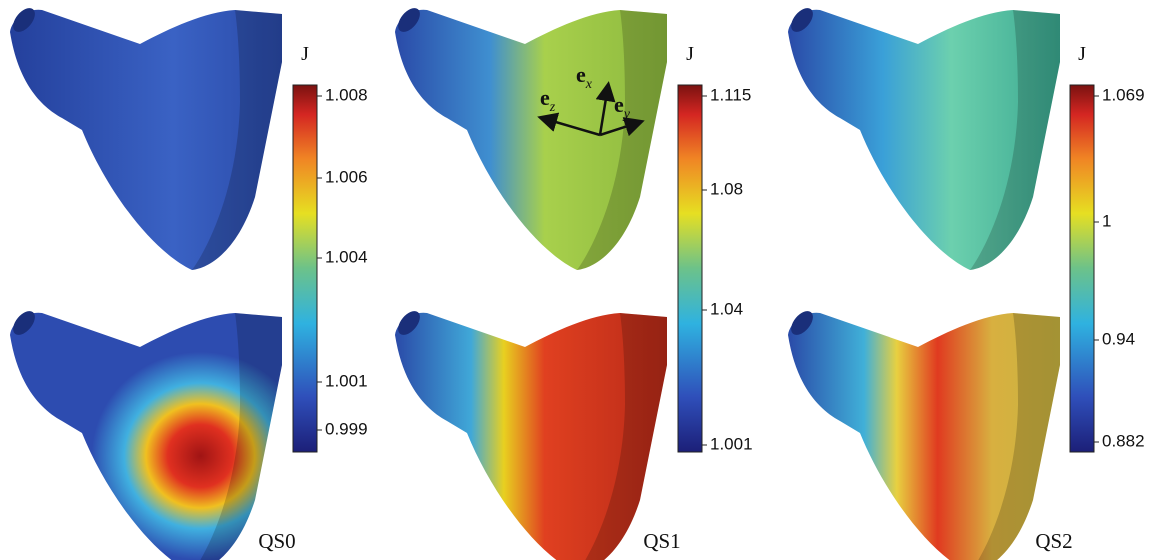 This screenshot has width=1167, height=560. Describe the element at coordinates (726, 308) in the screenshot. I see `tick-label: 1.04` at that location.